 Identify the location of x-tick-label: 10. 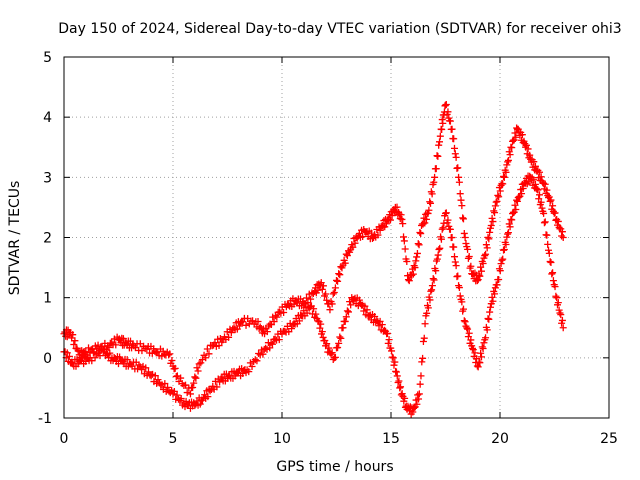
(282, 439).